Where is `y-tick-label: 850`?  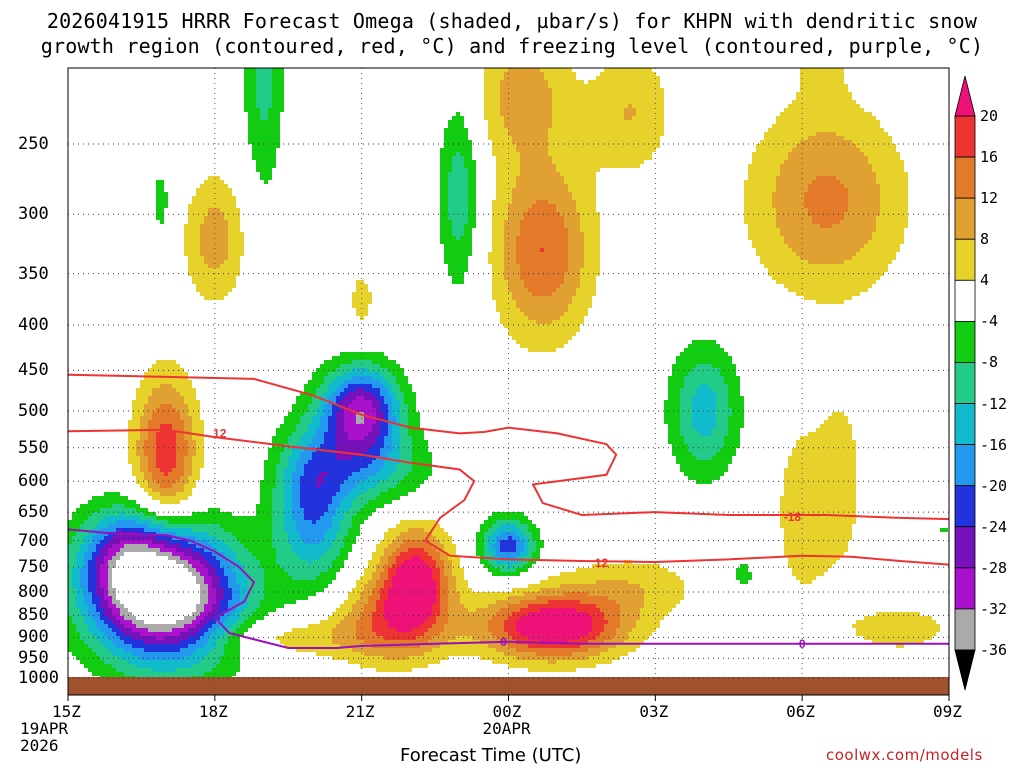
y-tick-label: 850 is located at coordinates (33, 615).